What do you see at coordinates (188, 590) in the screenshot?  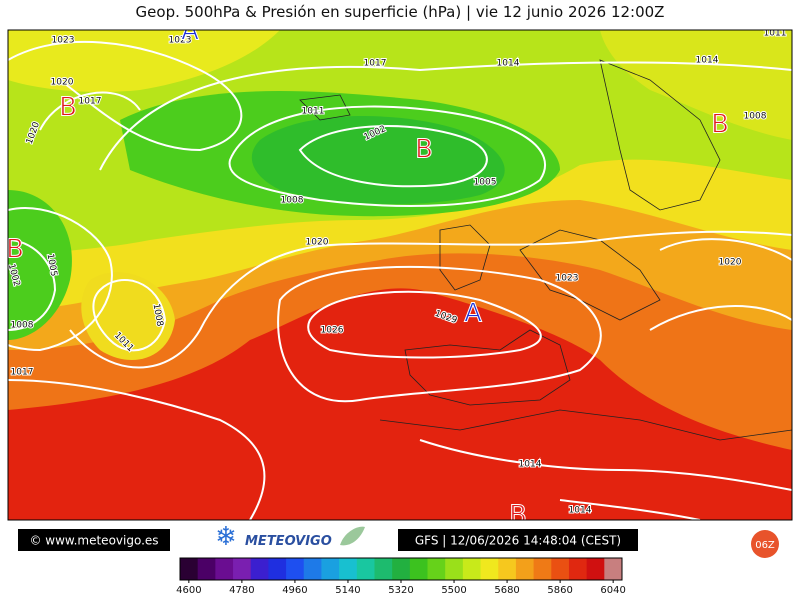 I see `colorbar-tick-label: 4600` at bounding box center [188, 590].